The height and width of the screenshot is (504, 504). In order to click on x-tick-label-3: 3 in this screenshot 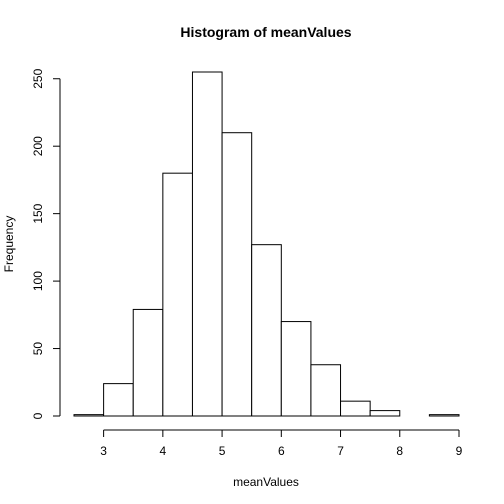, I will do `click(103, 451)`.